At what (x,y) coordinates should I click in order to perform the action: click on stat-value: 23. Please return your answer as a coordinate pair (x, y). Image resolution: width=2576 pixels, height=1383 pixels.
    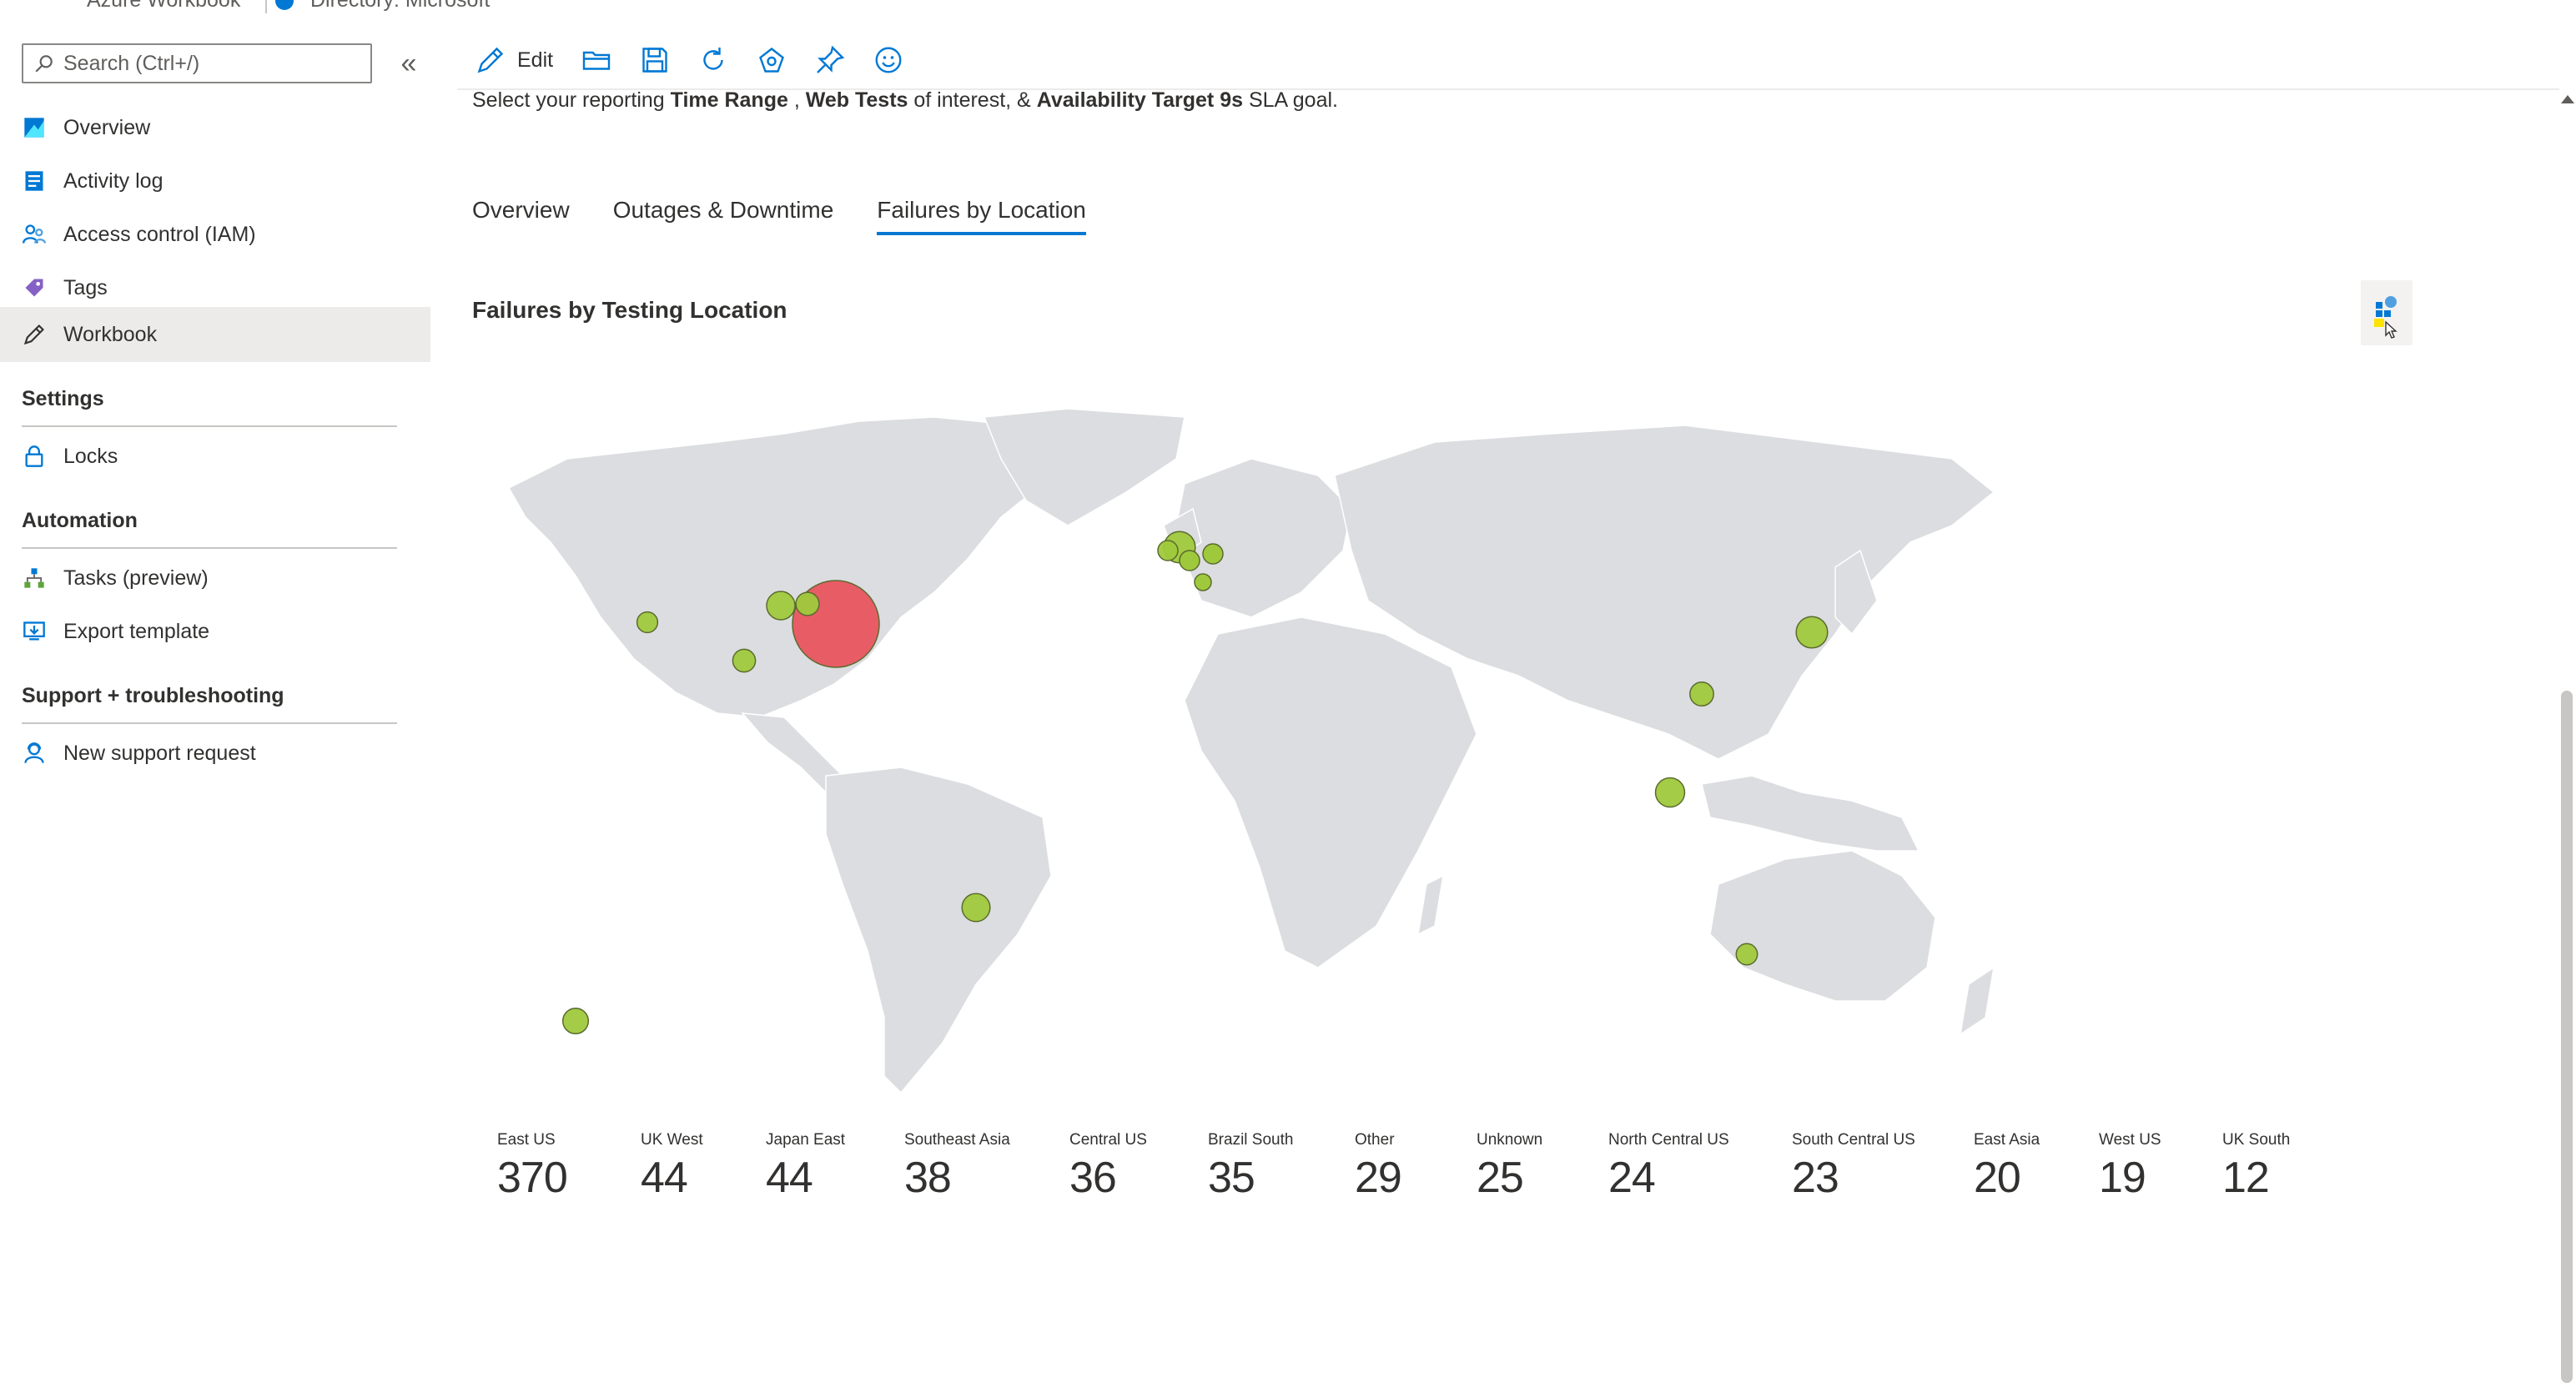
    Looking at the image, I should click on (1815, 1178).